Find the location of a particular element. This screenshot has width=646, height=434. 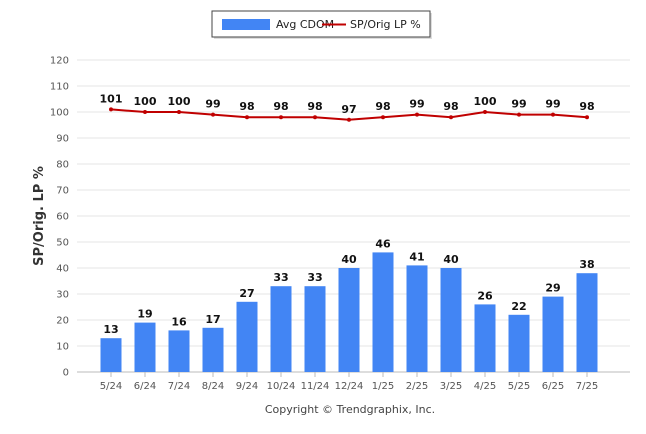

x-tick-label: 5/24 is located at coordinates (111, 386).